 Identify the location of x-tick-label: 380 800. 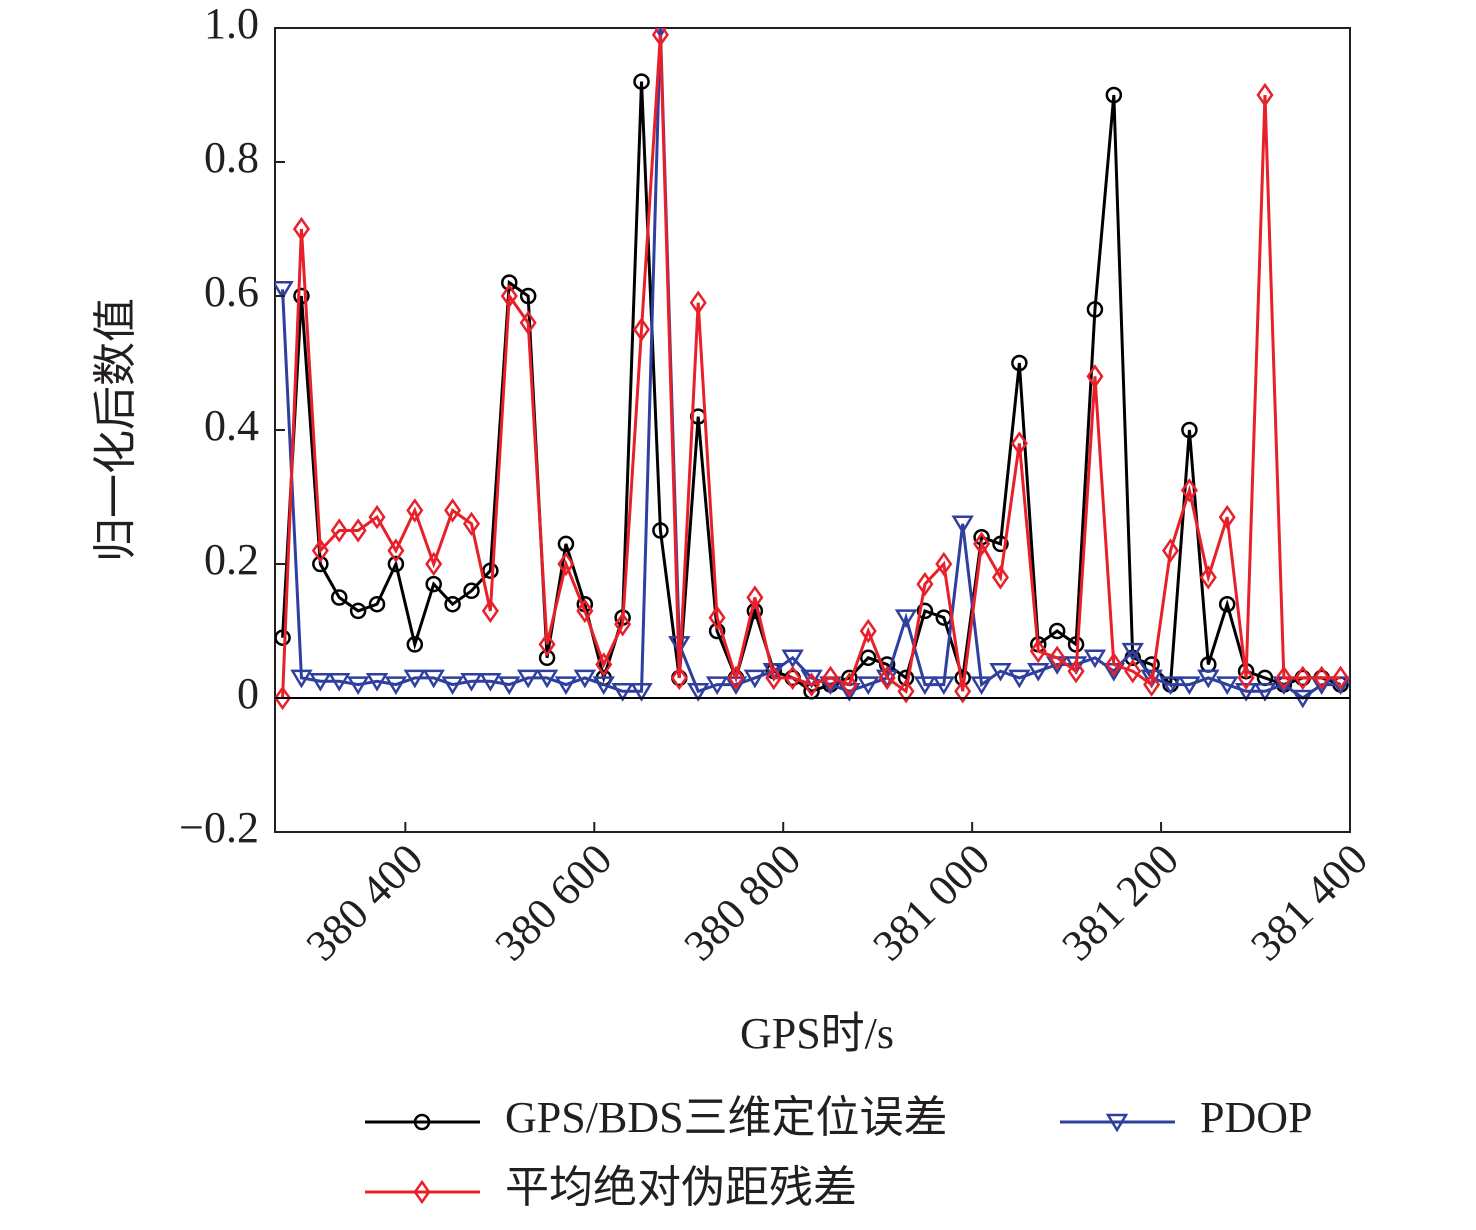
(743, 902).